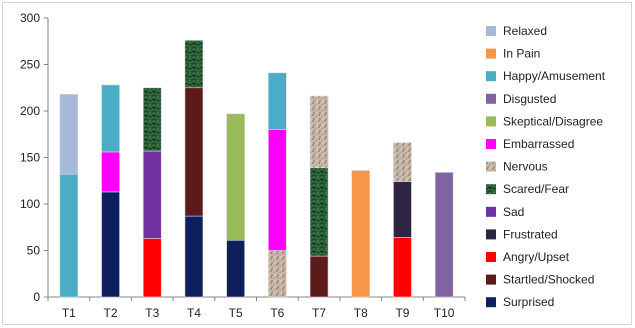  Describe the element at coordinates (491, 211) in the screenshot. I see `legend-swatch-sad` at that location.